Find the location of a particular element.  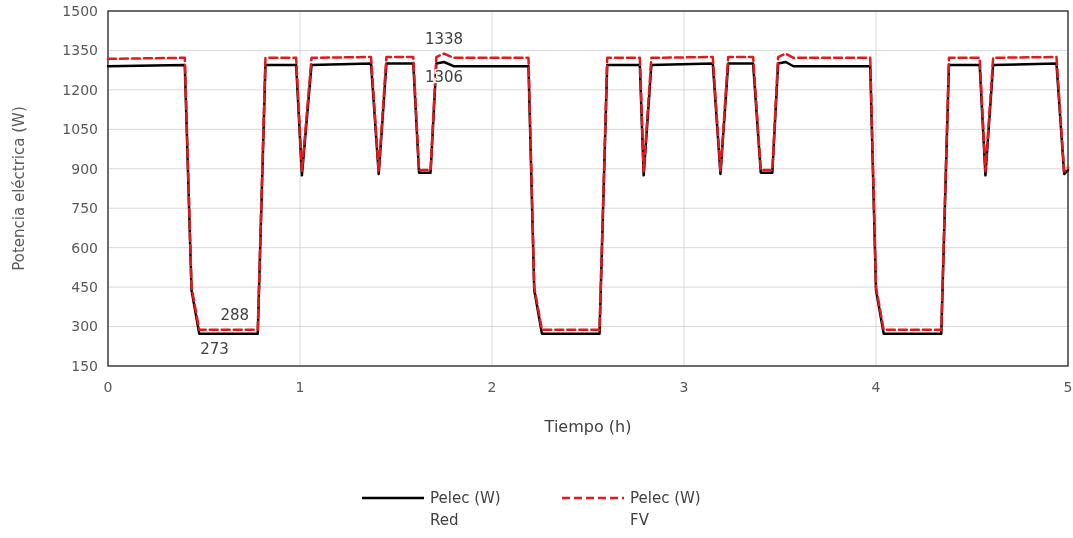

annotation: 273 is located at coordinates (214, 348).